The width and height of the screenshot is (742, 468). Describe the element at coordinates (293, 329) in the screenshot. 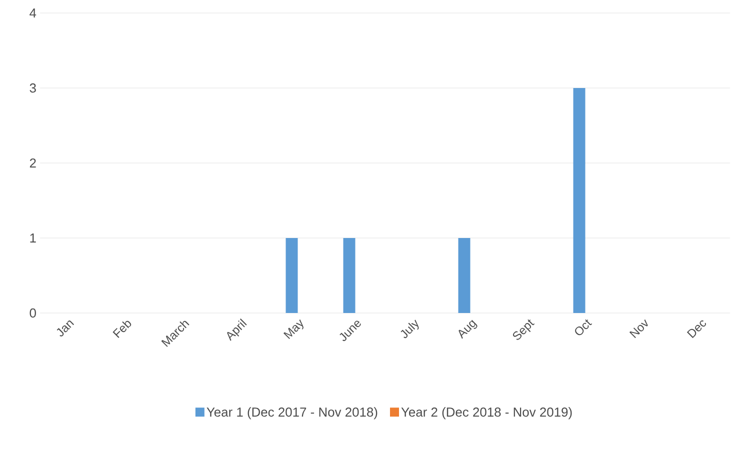

I see `x-tick-label: May` at that location.